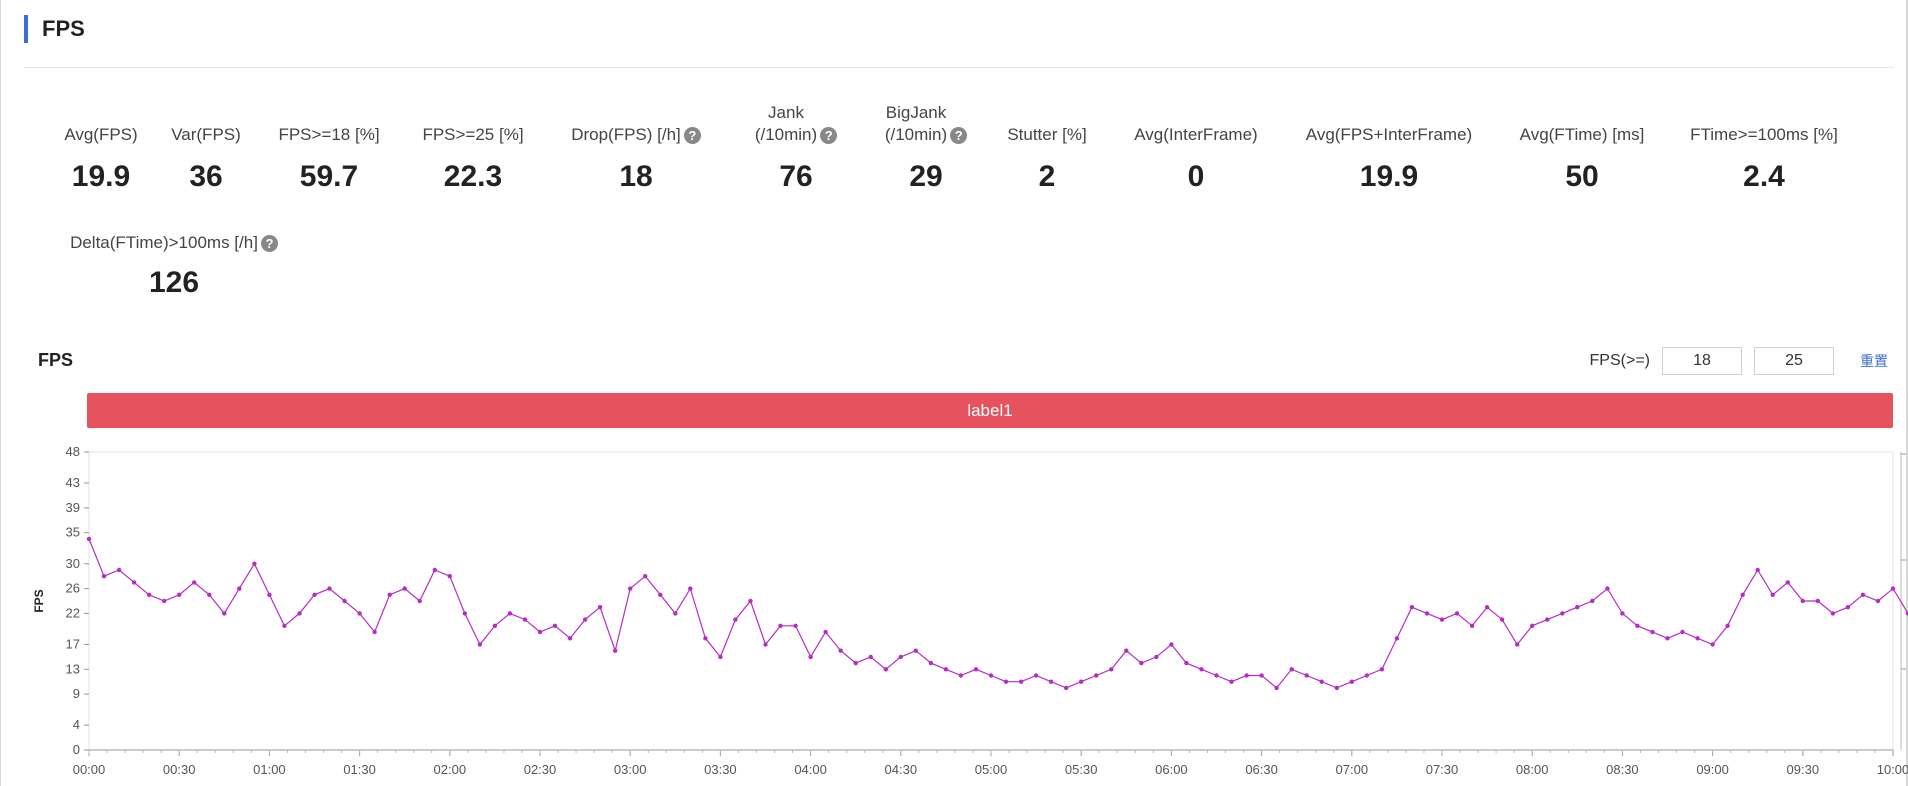  What do you see at coordinates (1794, 361) in the screenshot?
I see `threshold-high-input` at bounding box center [1794, 361].